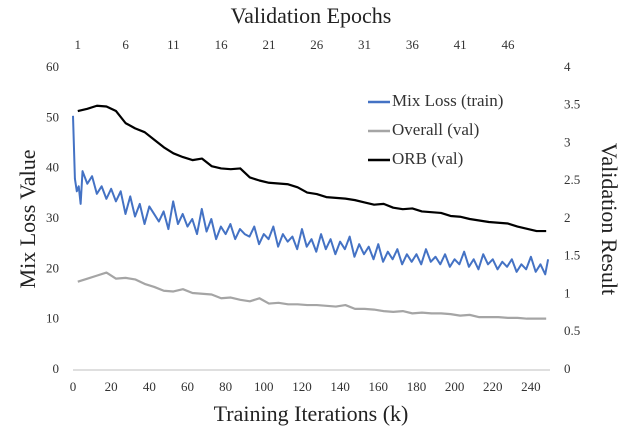  Describe the element at coordinates (567, 141) in the screenshot. I see `y2-tick-label: 3` at that location.